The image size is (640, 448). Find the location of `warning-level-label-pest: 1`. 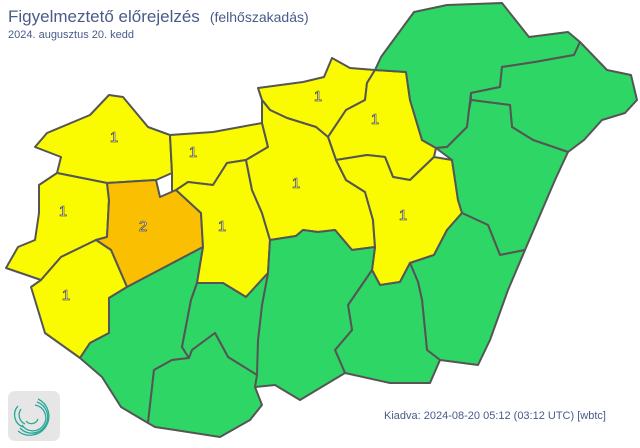

warning-level-label-pest: 1 is located at coordinates (296, 183).